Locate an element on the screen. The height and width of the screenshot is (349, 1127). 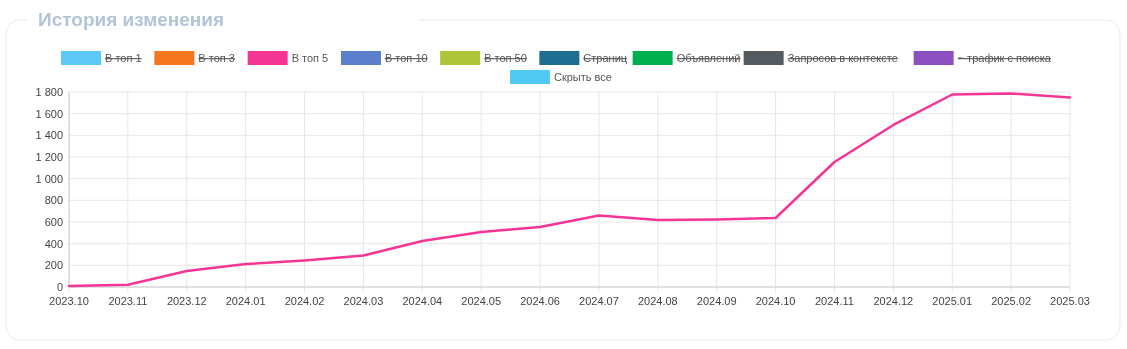
x-tick-label: 2024.03 is located at coordinates (363, 301).